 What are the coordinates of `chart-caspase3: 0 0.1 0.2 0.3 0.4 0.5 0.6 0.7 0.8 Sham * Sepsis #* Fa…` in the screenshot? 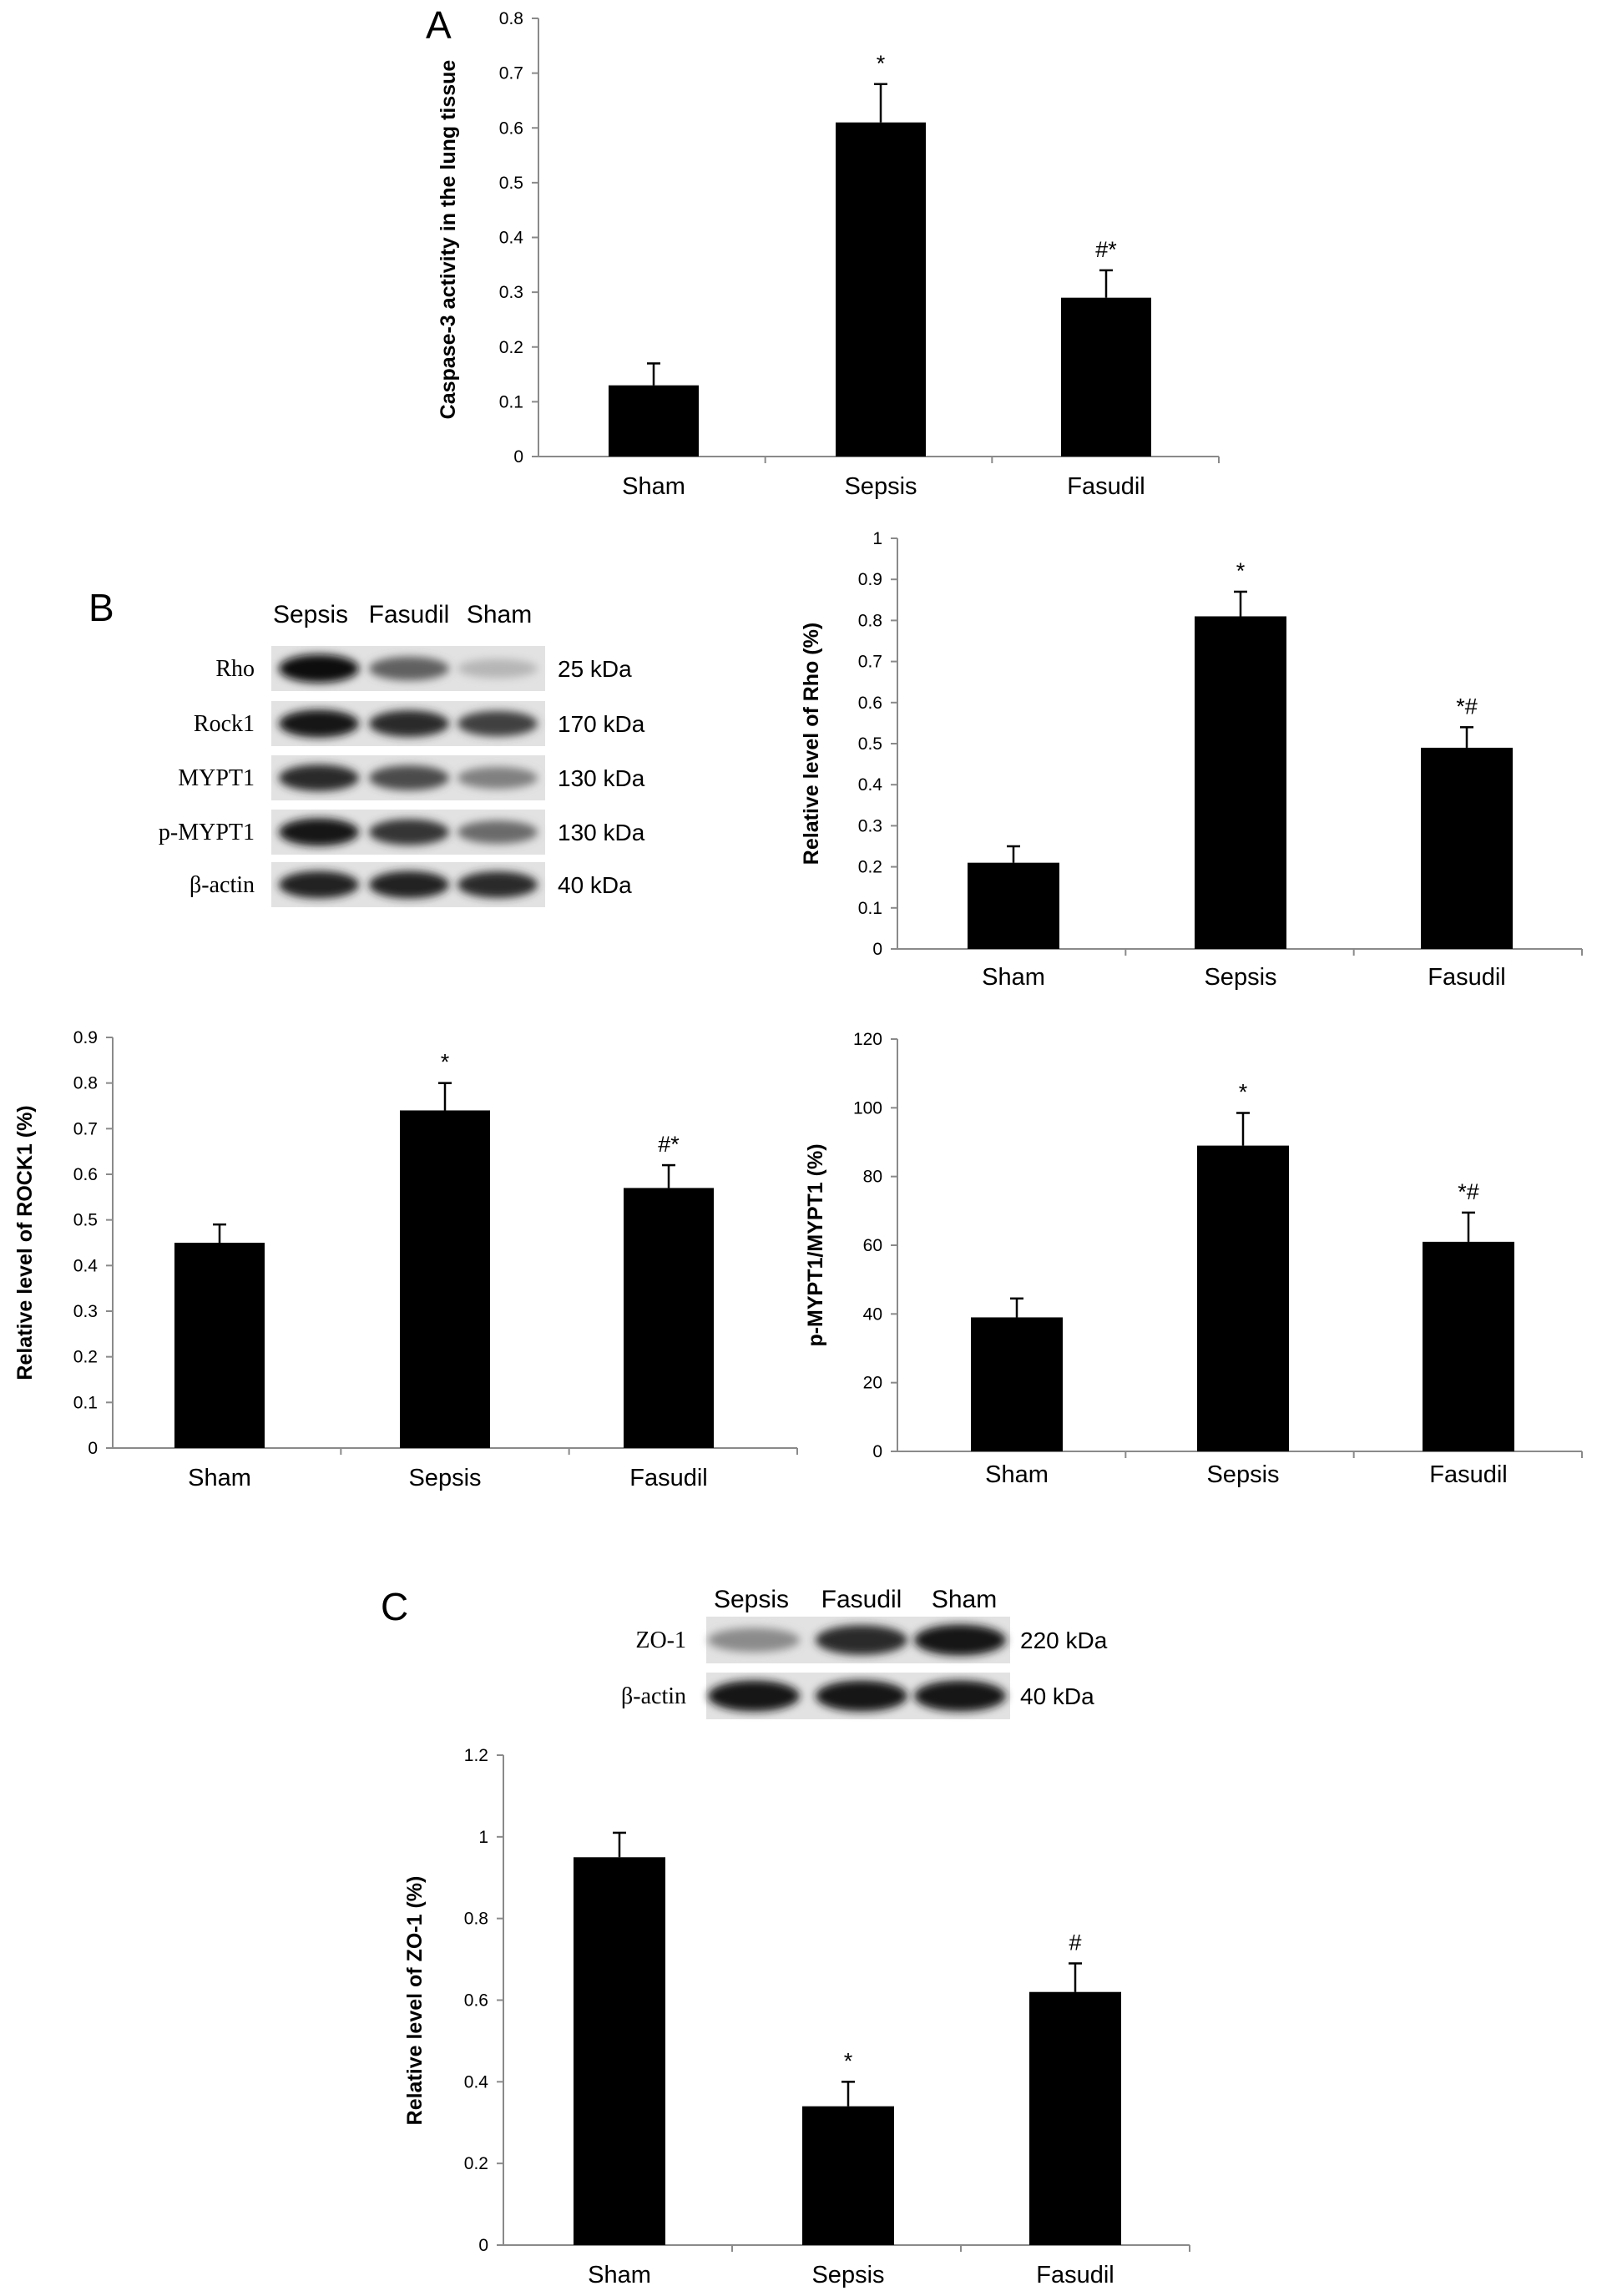 It's located at (828, 254).